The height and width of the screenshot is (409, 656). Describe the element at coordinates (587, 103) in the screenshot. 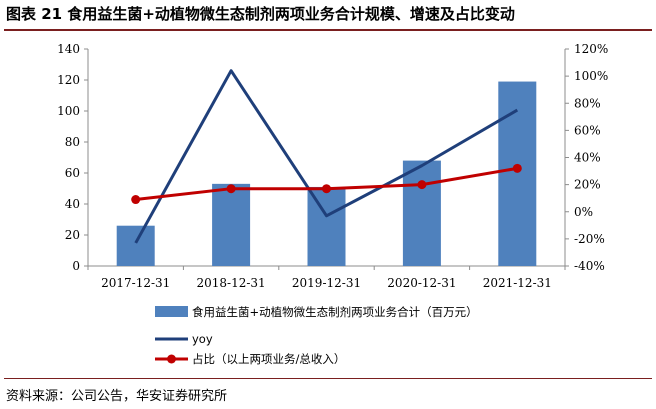

I see `y-right-tick-label: 80%` at that location.